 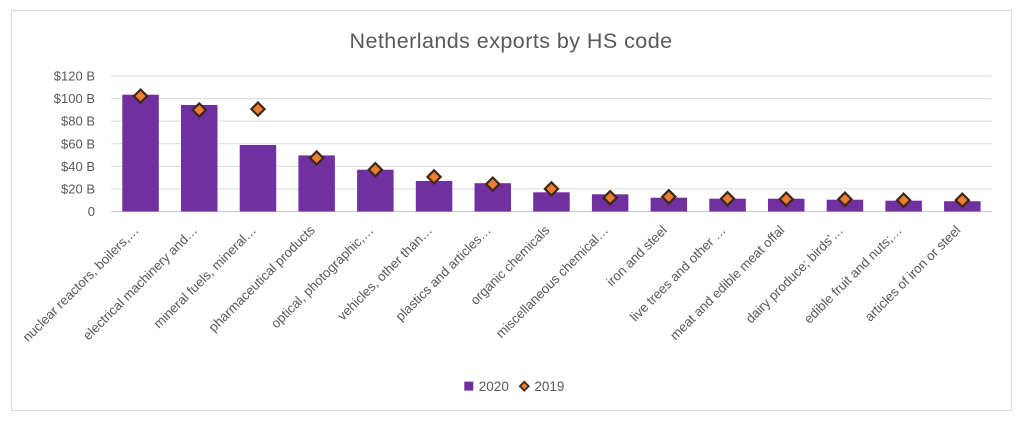 I want to click on svg-text: $80 B, so click(x=78, y=121).